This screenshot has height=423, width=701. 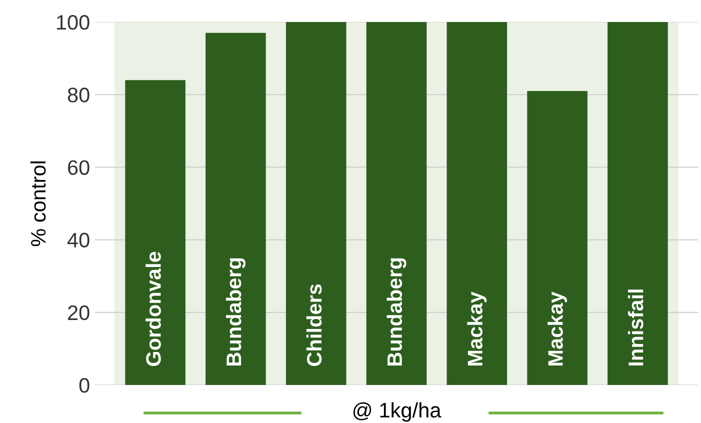 What do you see at coordinates (79, 95) in the screenshot?
I see `y-tick-label: 80` at bounding box center [79, 95].